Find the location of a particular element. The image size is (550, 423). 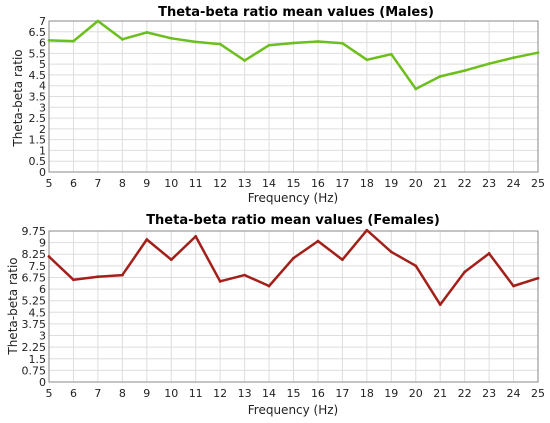

x-tick-label: 17 is located at coordinates (342, 393).